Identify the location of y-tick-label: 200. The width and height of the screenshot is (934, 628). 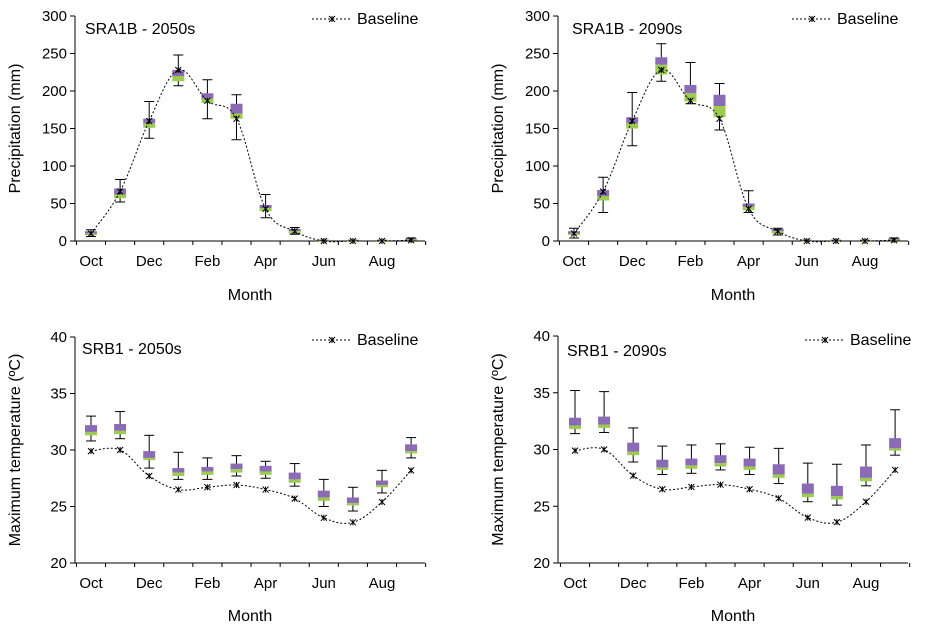
(54, 91).